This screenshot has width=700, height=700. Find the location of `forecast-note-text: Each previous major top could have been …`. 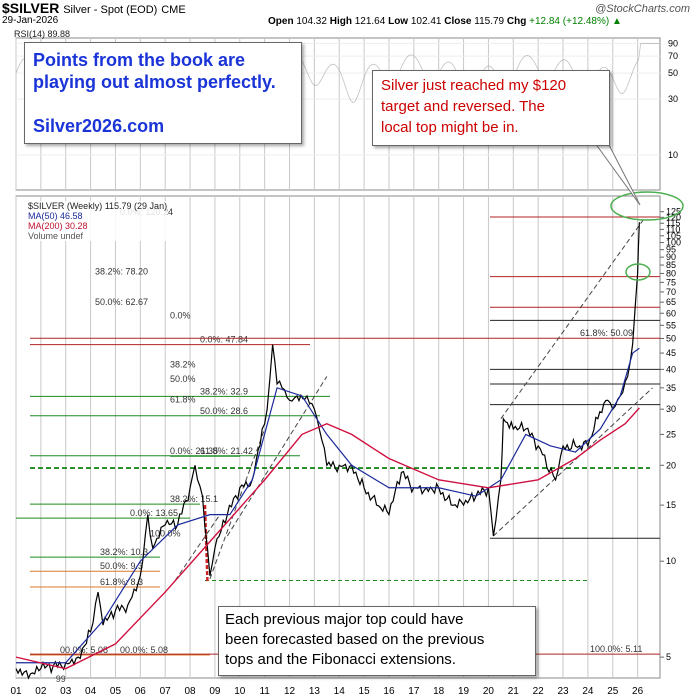

forecast-note-text: Each previous major top could have been … is located at coordinates (354, 640).